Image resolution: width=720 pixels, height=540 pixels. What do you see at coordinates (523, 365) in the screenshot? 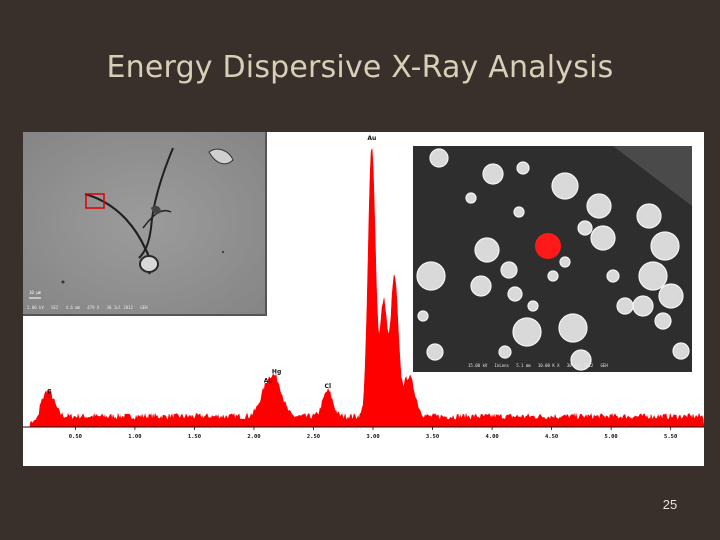
I see `sem-right-meta-item: 5.1 mm` at bounding box center [523, 365].